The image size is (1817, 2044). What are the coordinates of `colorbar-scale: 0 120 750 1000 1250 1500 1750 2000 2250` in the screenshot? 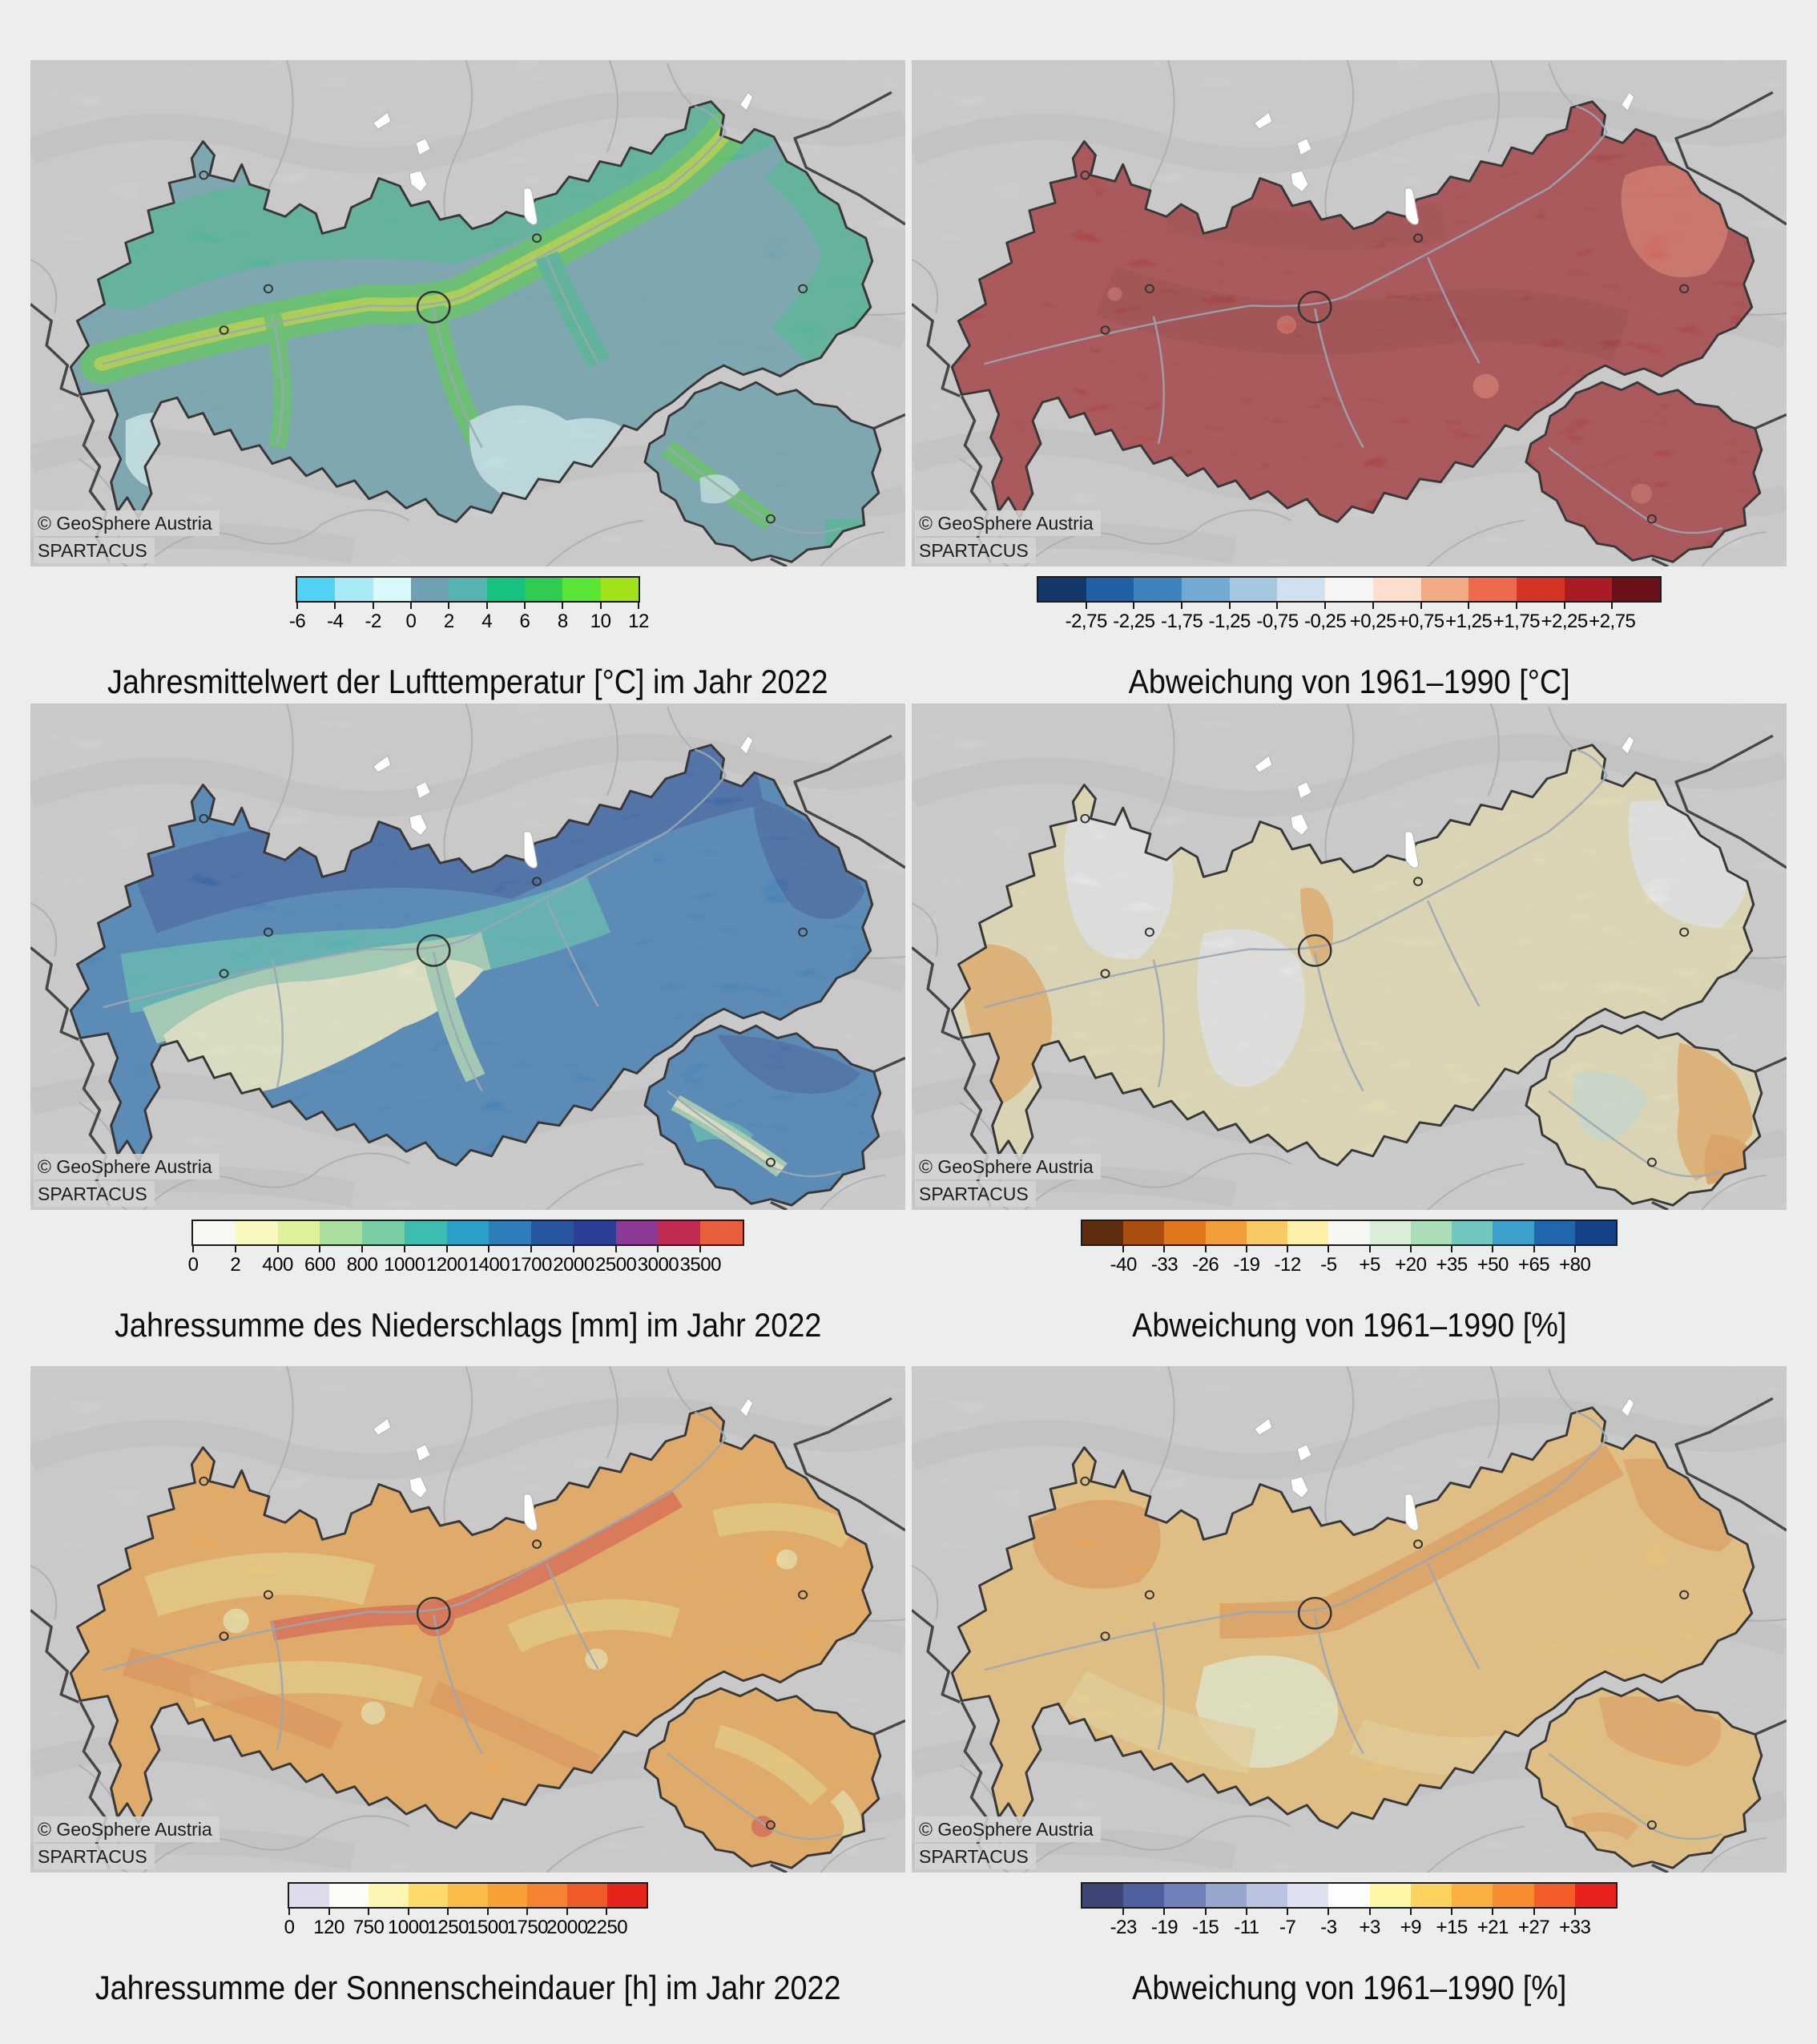 It's located at (466, 1910).